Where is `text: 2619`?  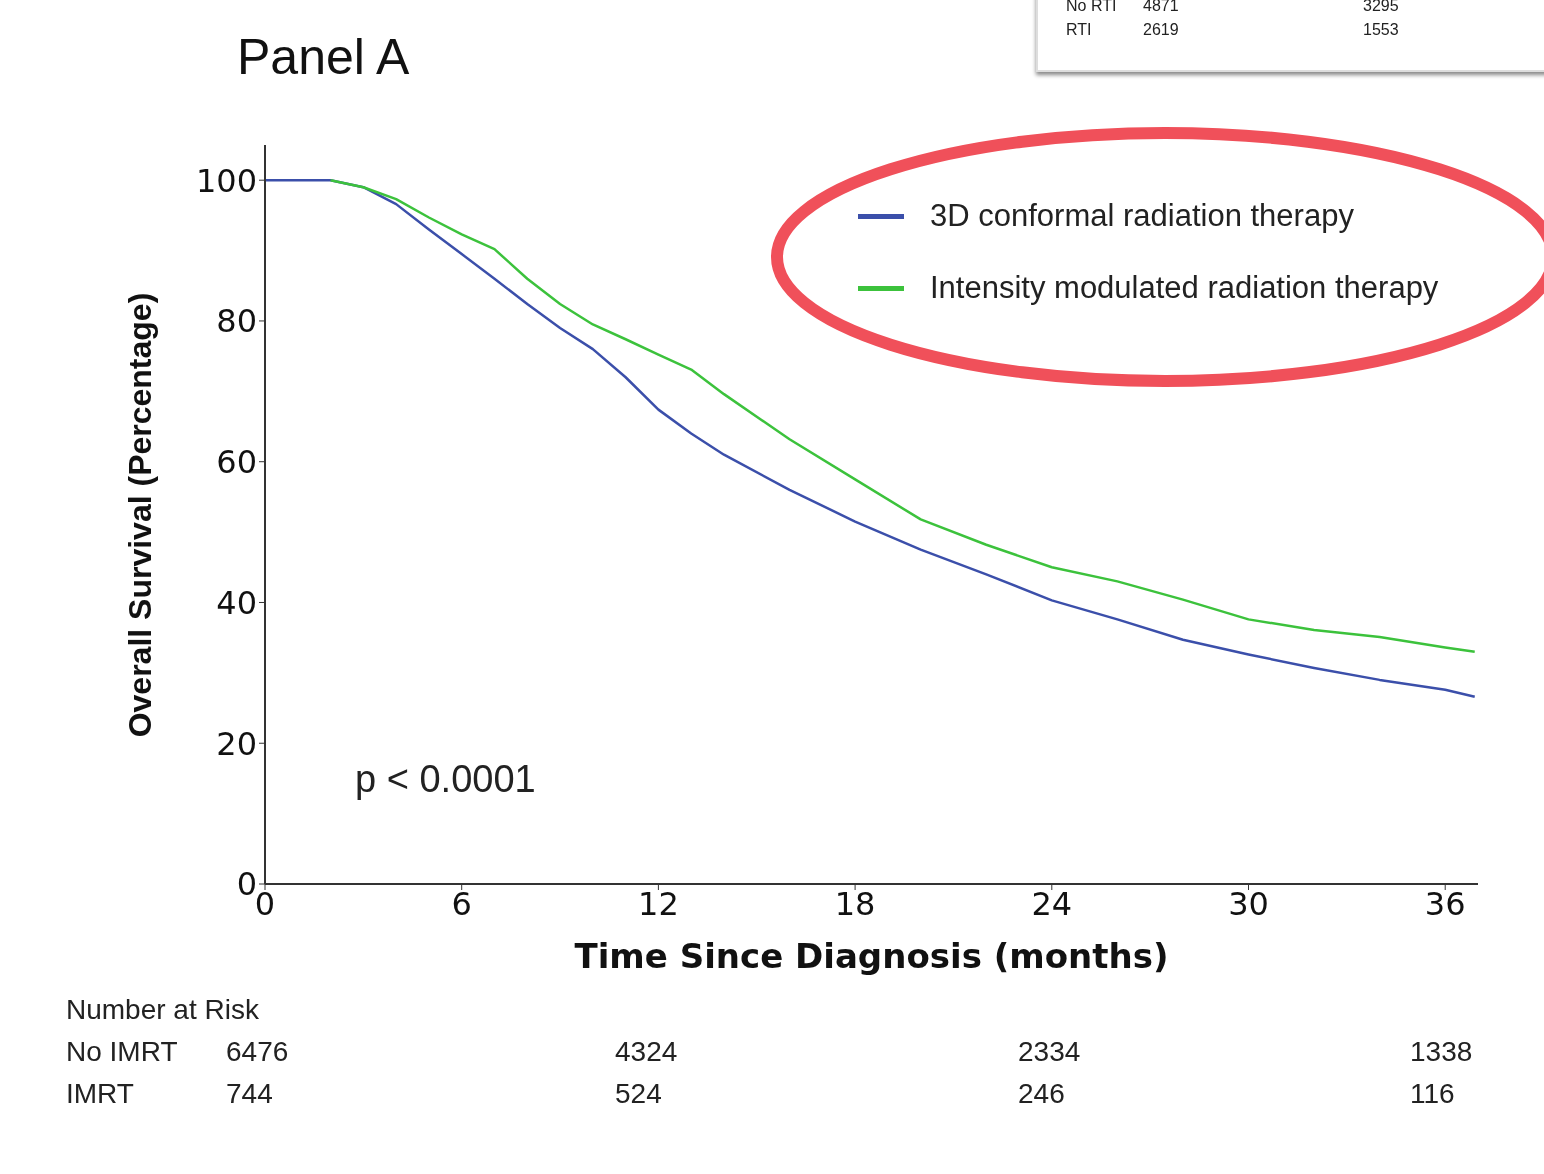
text: 2619 is located at coordinates (1161, 29).